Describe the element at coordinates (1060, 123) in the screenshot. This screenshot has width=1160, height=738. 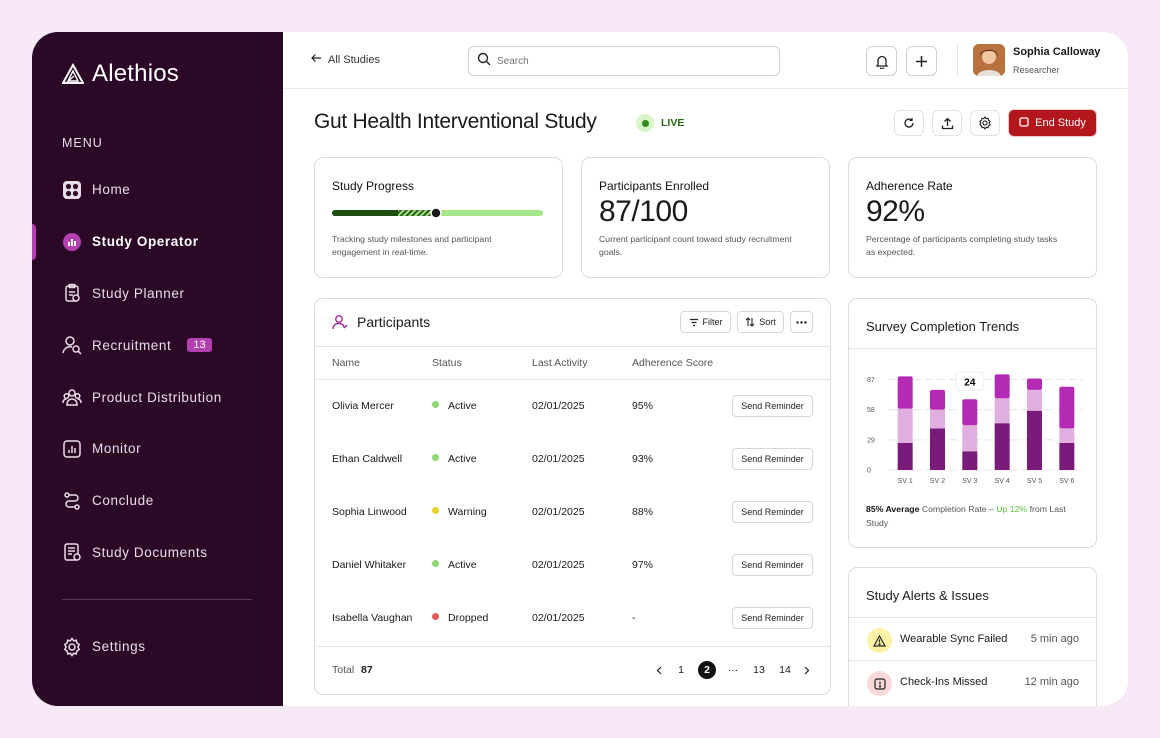
I see `end-study-label: End Study` at that location.